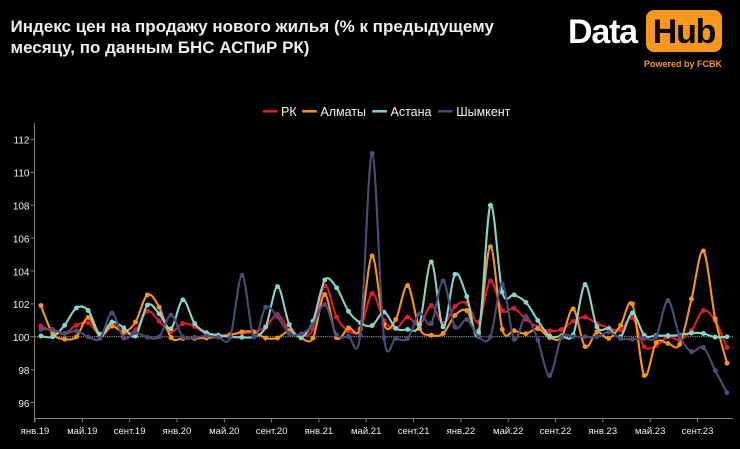 The height and width of the screenshot is (449, 740). Describe the element at coordinates (461, 431) in the screenshot. I see `svg-text: янв.22` at that location.